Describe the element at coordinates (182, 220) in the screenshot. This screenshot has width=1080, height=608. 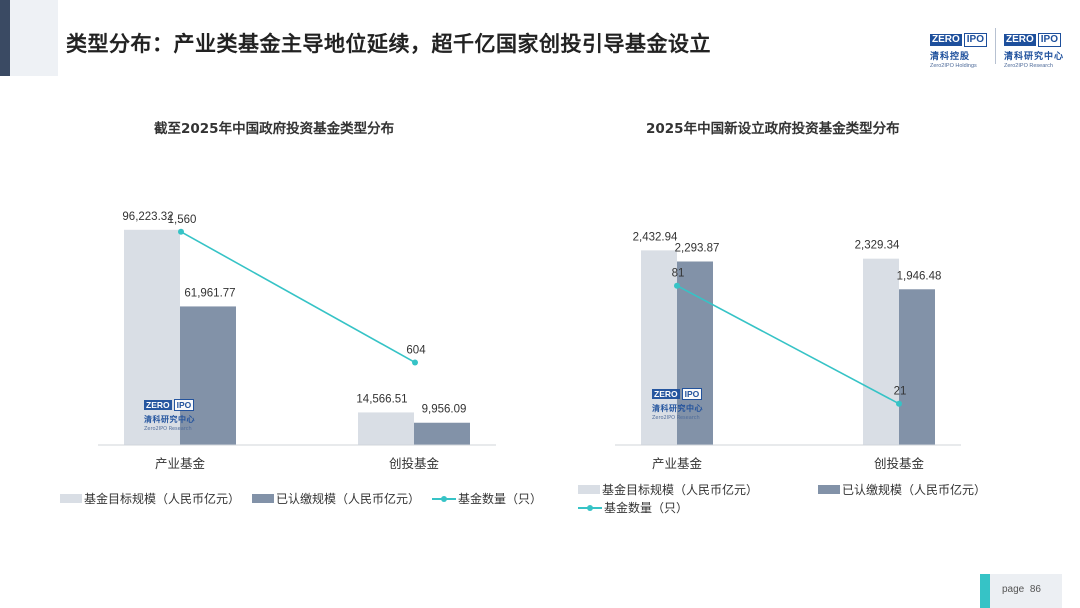
I see `data-label-count-0: 1,560` at that location.